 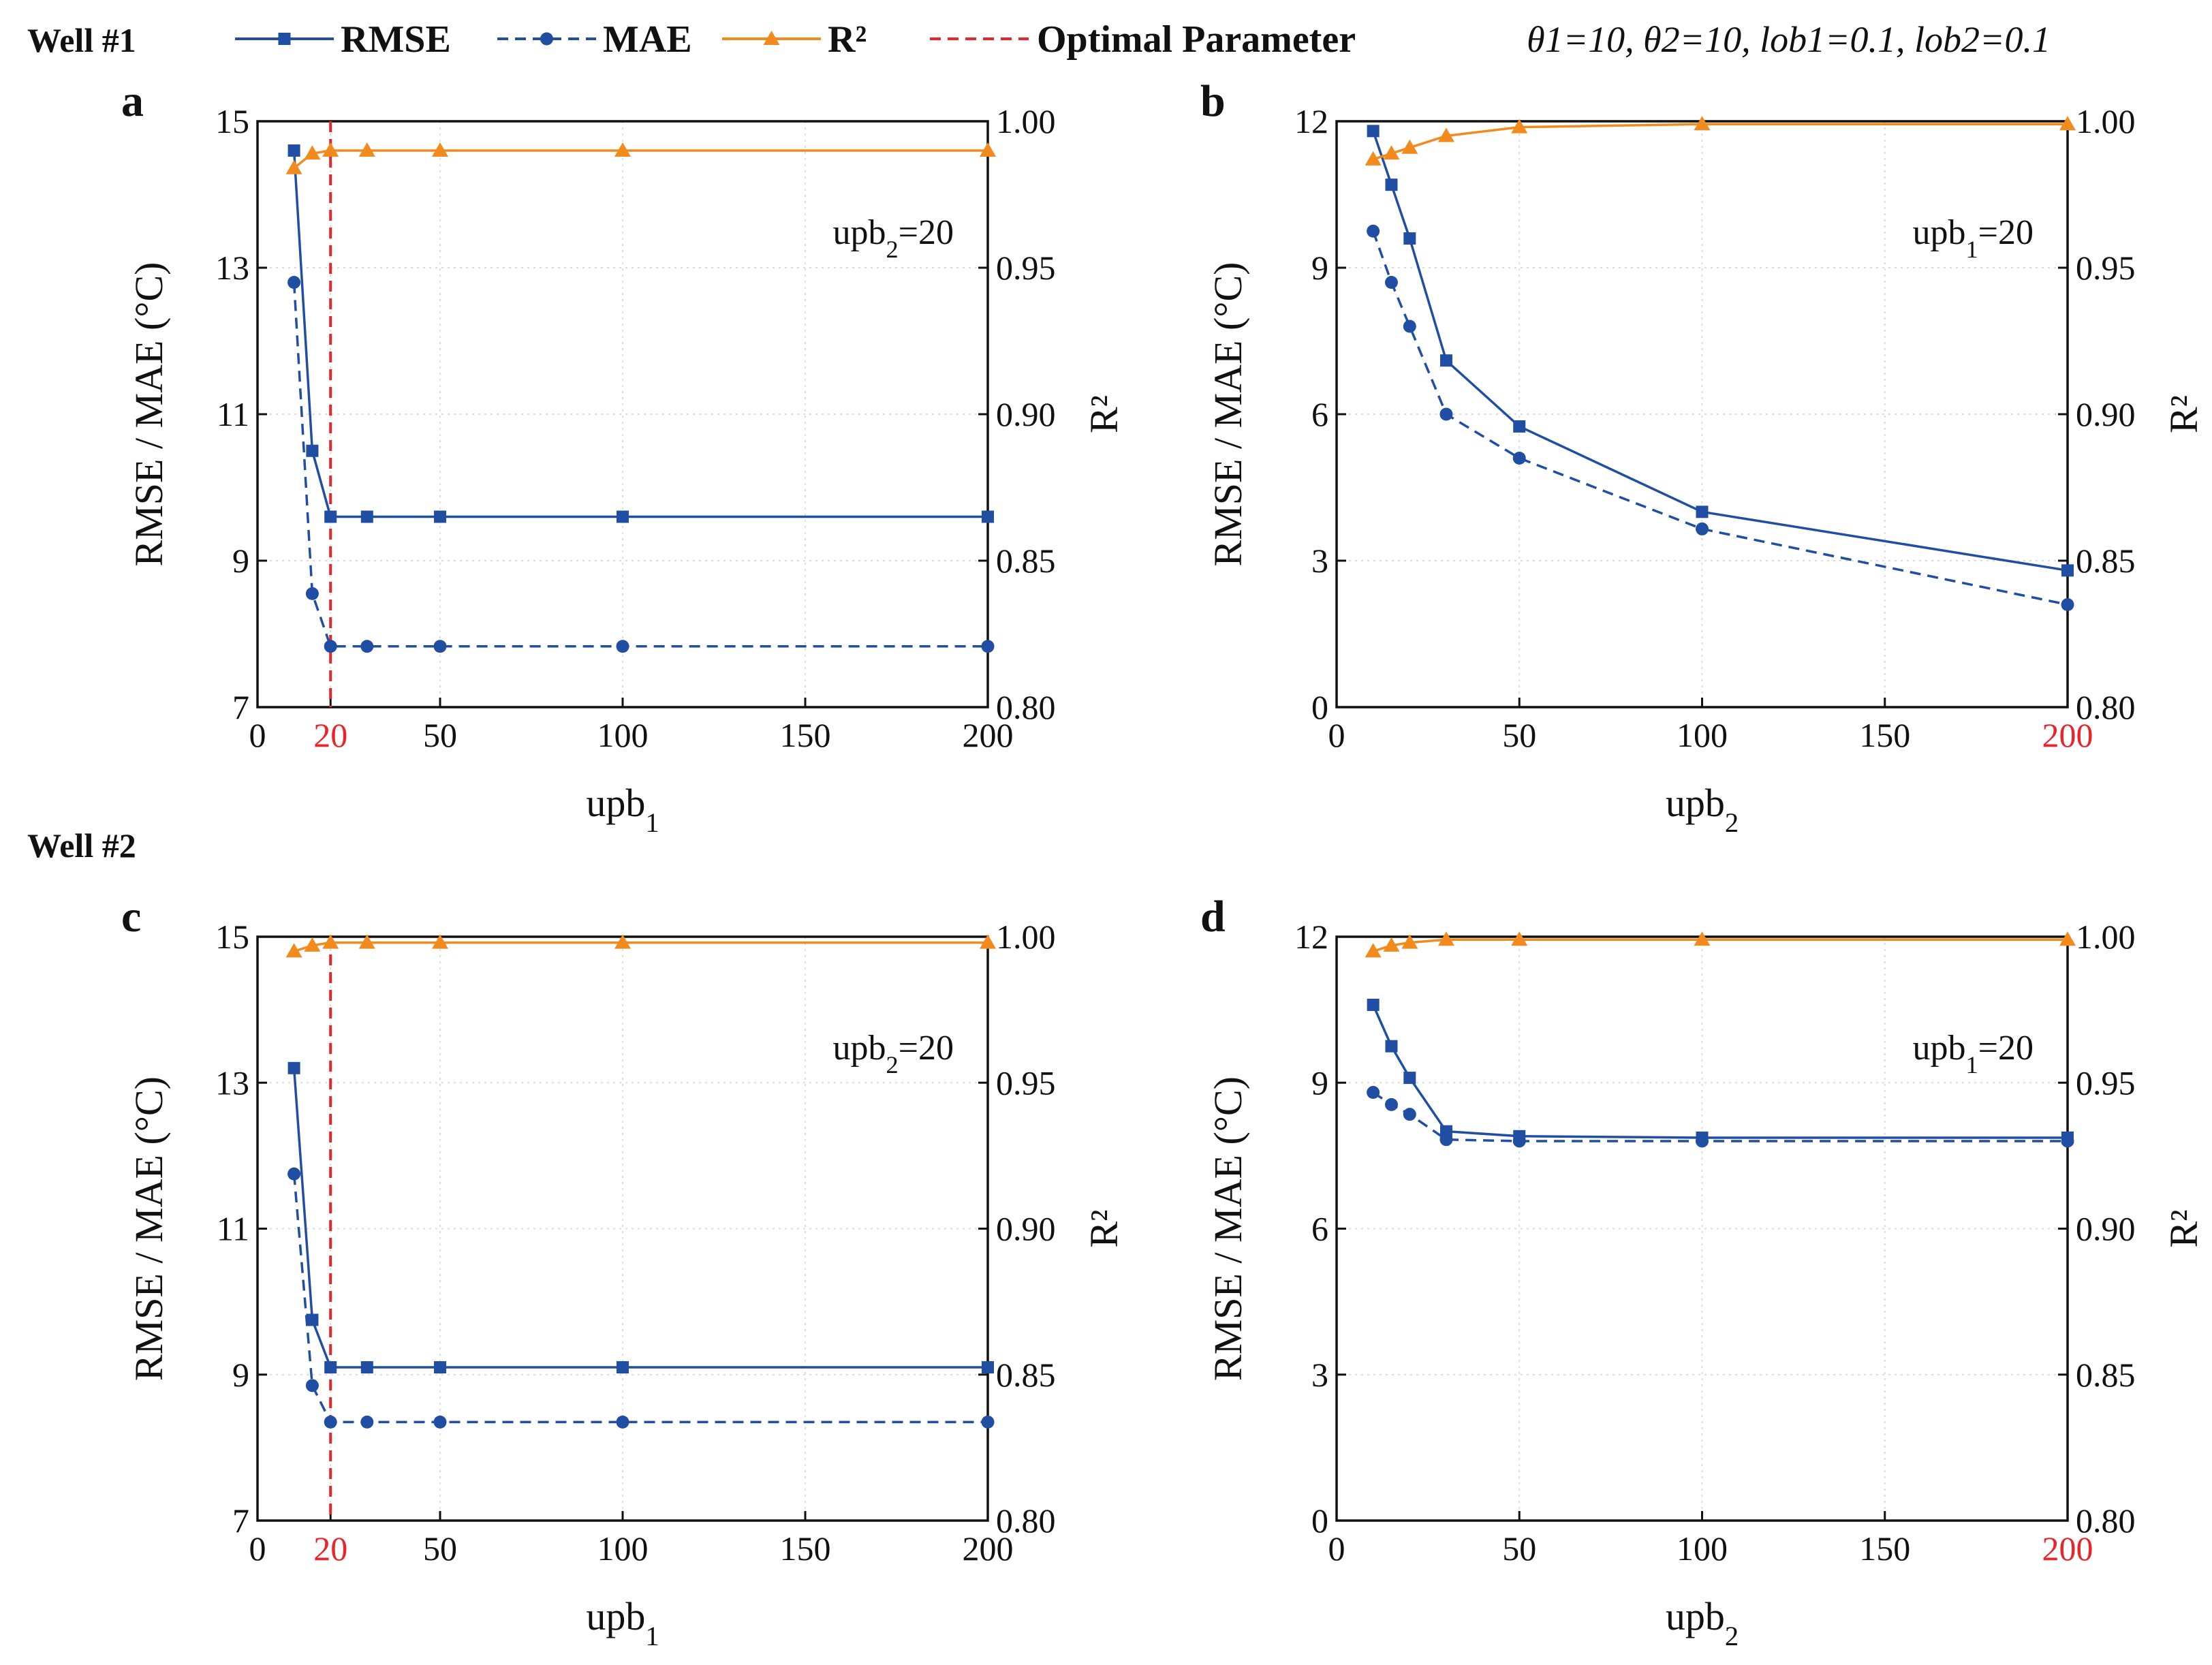 I want to click on x-axis-title: upb1, so click(x=622, y=1622).